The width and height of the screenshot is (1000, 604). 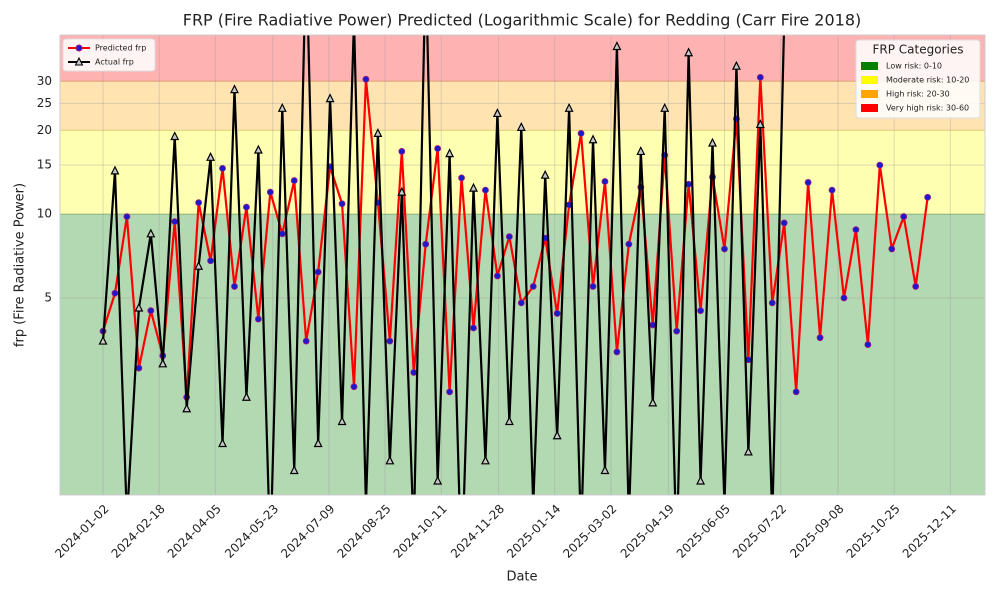 I want to click on legend-box, so click(x=918, y=79).